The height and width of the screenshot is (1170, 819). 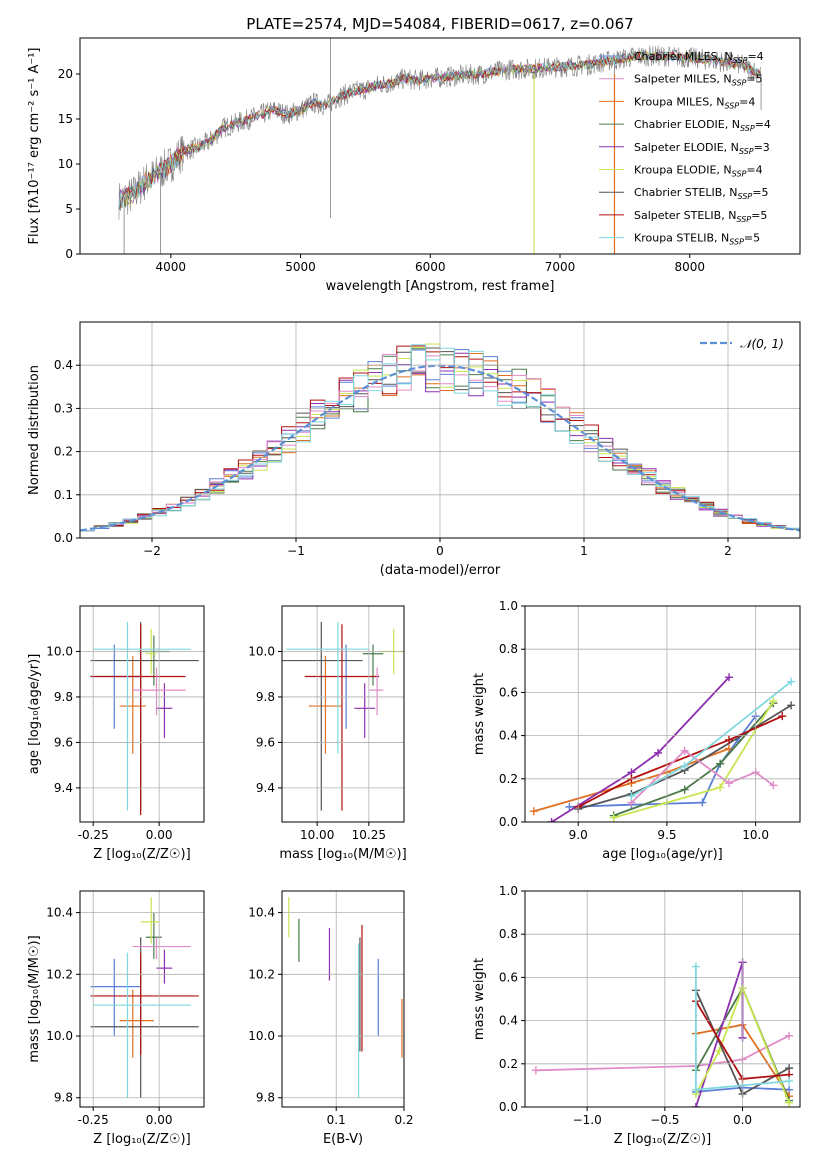 What do you see at coordinates (69, 209) in the screenshot?
I see `y-tick-label: 5` at bounding box center [69, 209].